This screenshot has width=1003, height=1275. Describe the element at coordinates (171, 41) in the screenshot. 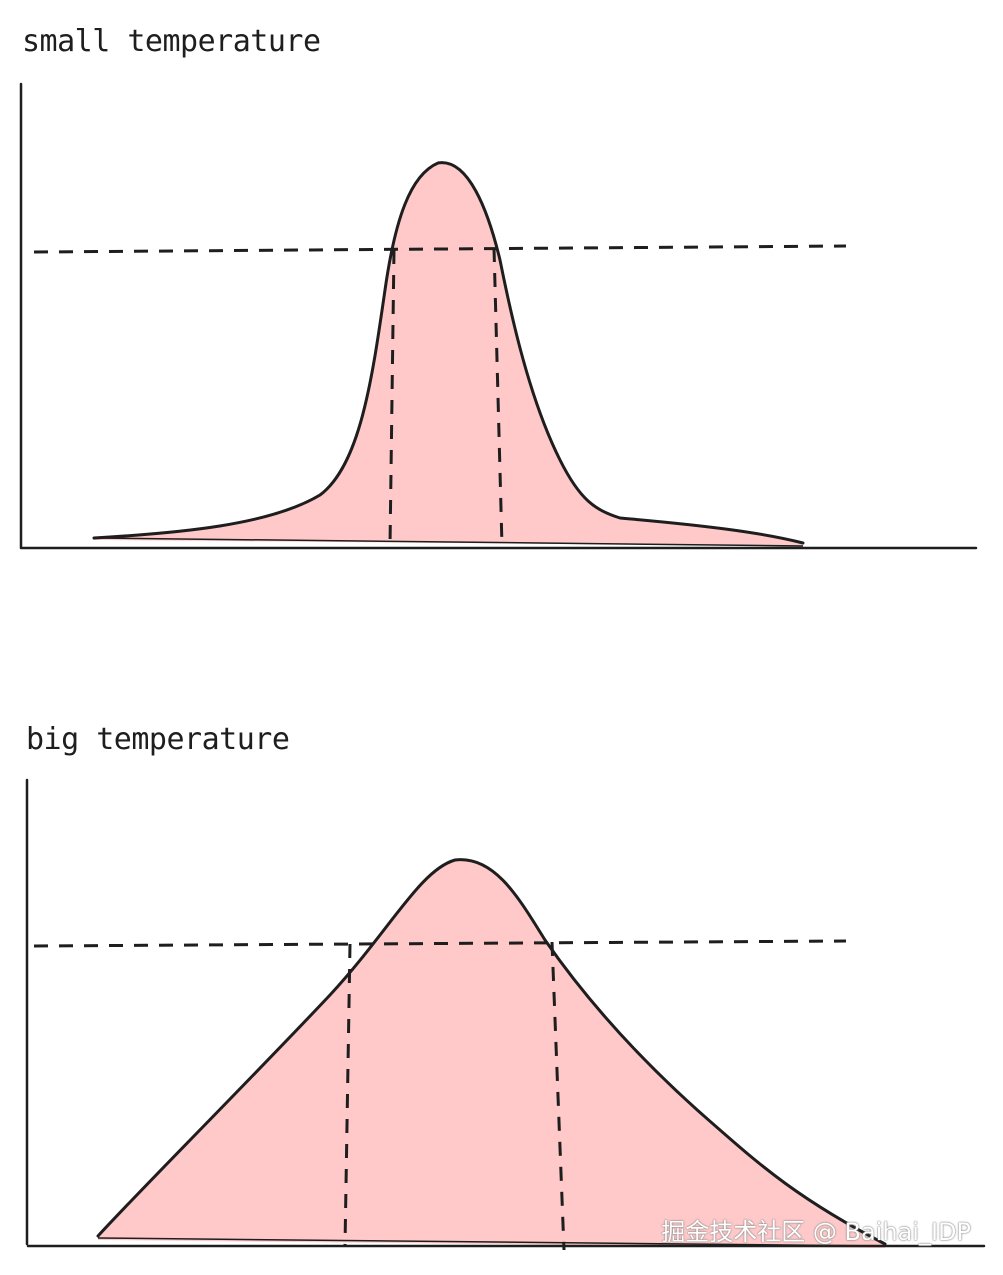

I see `small-temperature-title: small temperature` at that location.